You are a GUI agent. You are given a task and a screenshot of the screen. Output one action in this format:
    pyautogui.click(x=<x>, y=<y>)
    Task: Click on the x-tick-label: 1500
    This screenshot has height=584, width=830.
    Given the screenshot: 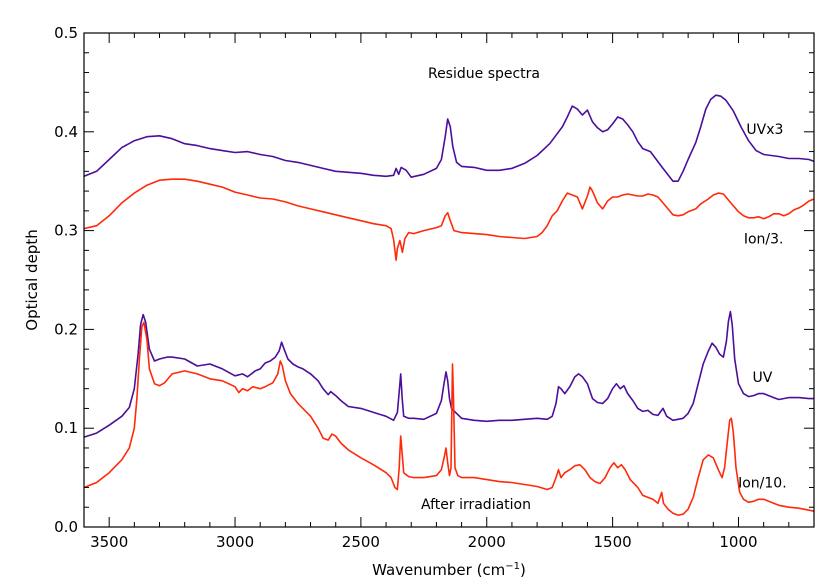 What is the action you would take?
    pyautogui.click(x=613, y=542)
    